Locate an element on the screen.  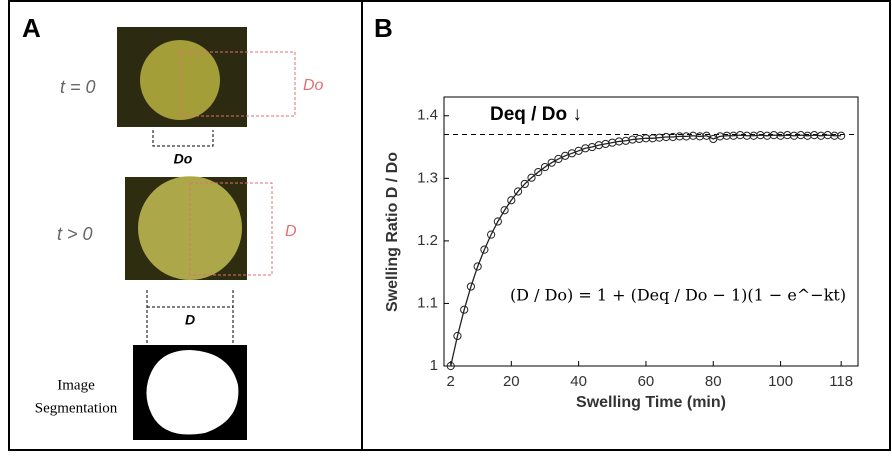
y-tick-label: 1.4 is located at coordinates (427, 115).